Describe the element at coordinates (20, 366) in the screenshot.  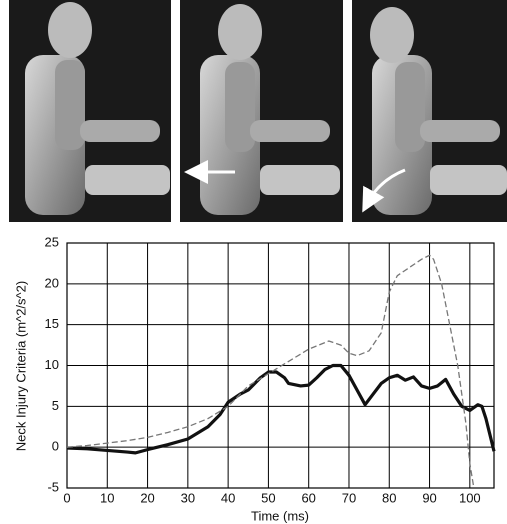
I see `y-axis-label: Neck Injury Criteria (m^2/s^2)` at that location.